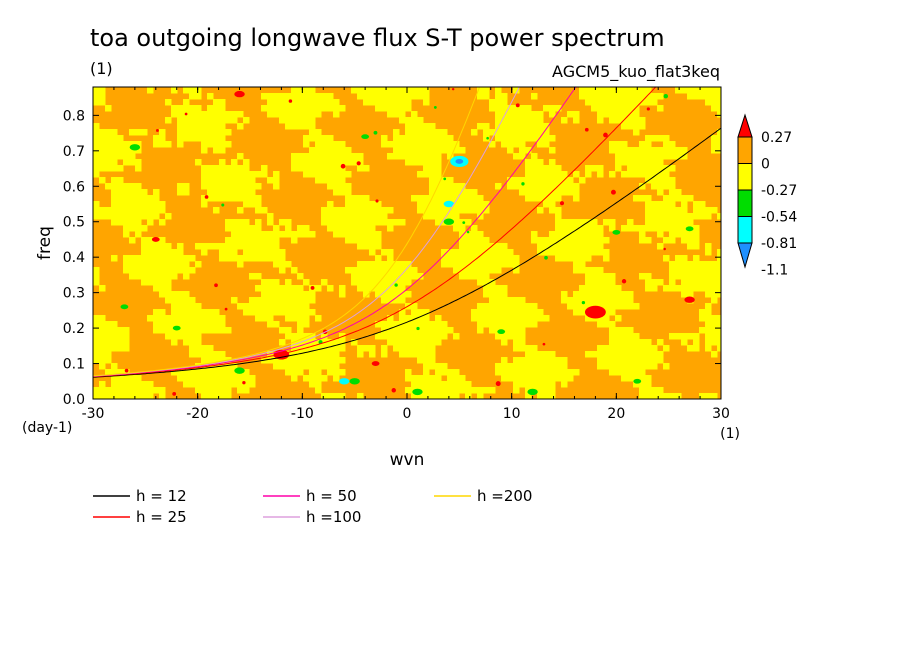  Describe the element at coordinates (176, 328) in the screenshot. I see `field-extreme` at that location.